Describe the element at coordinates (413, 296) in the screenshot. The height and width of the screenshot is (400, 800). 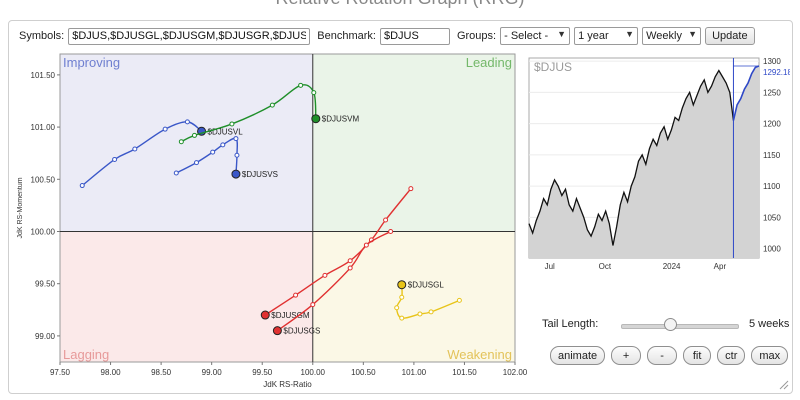
I see `quadrant-weakening` at that location.